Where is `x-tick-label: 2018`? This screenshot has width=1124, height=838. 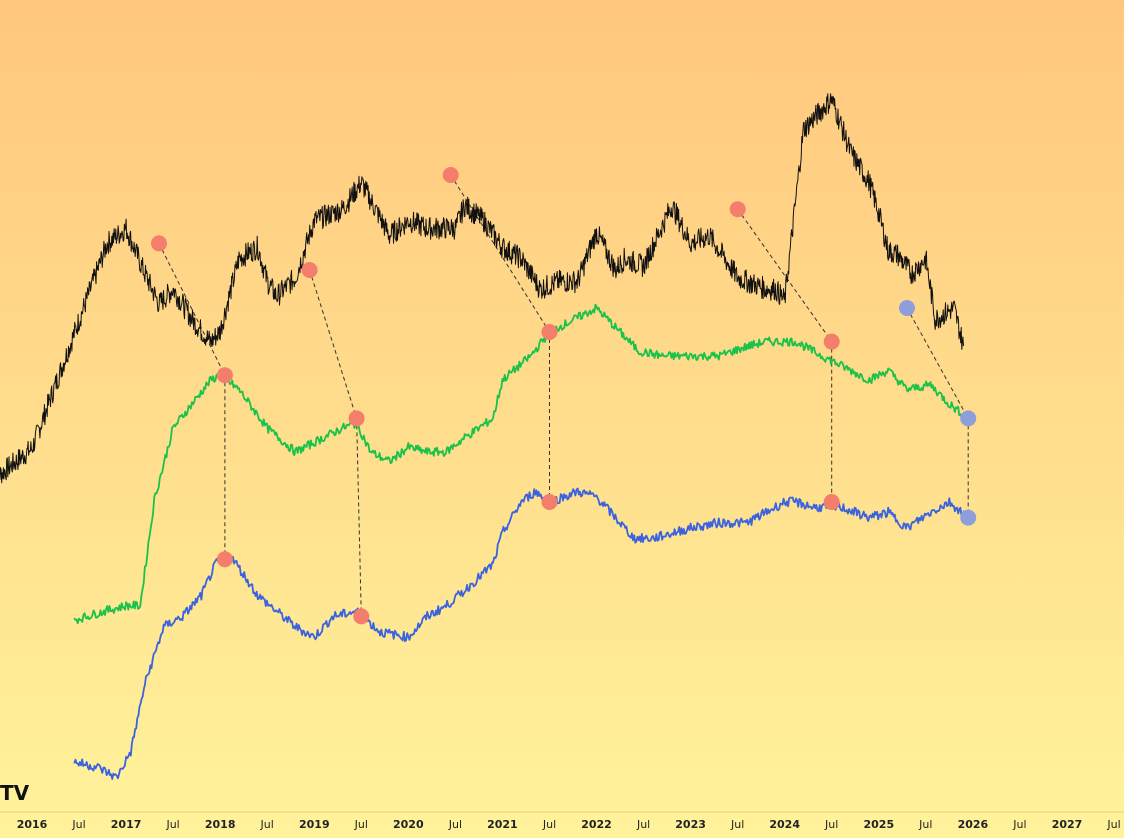 x-tick-label: 2018 is located at coordinates (220, 824).